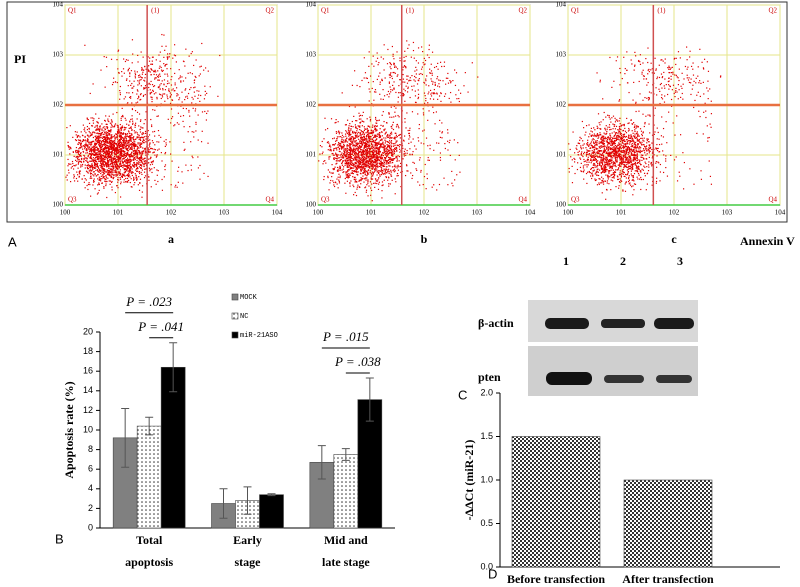  Describe the element at coordinates (424, 239) in the screenshot. I see `plot-label: b` at that location.